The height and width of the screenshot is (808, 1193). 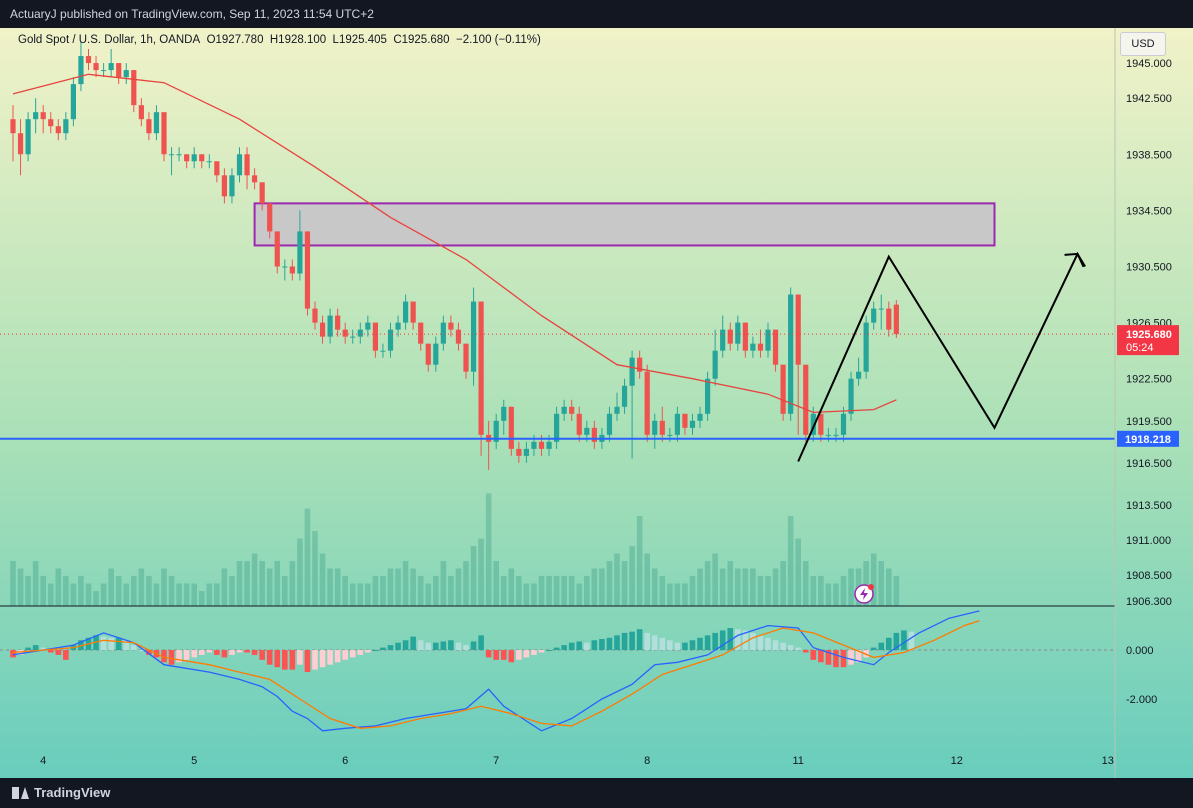 What do you see at coordinates (1148, 438) in the screenshot?
I see `support-price-label-bg` at bounding box center [1148, 438].